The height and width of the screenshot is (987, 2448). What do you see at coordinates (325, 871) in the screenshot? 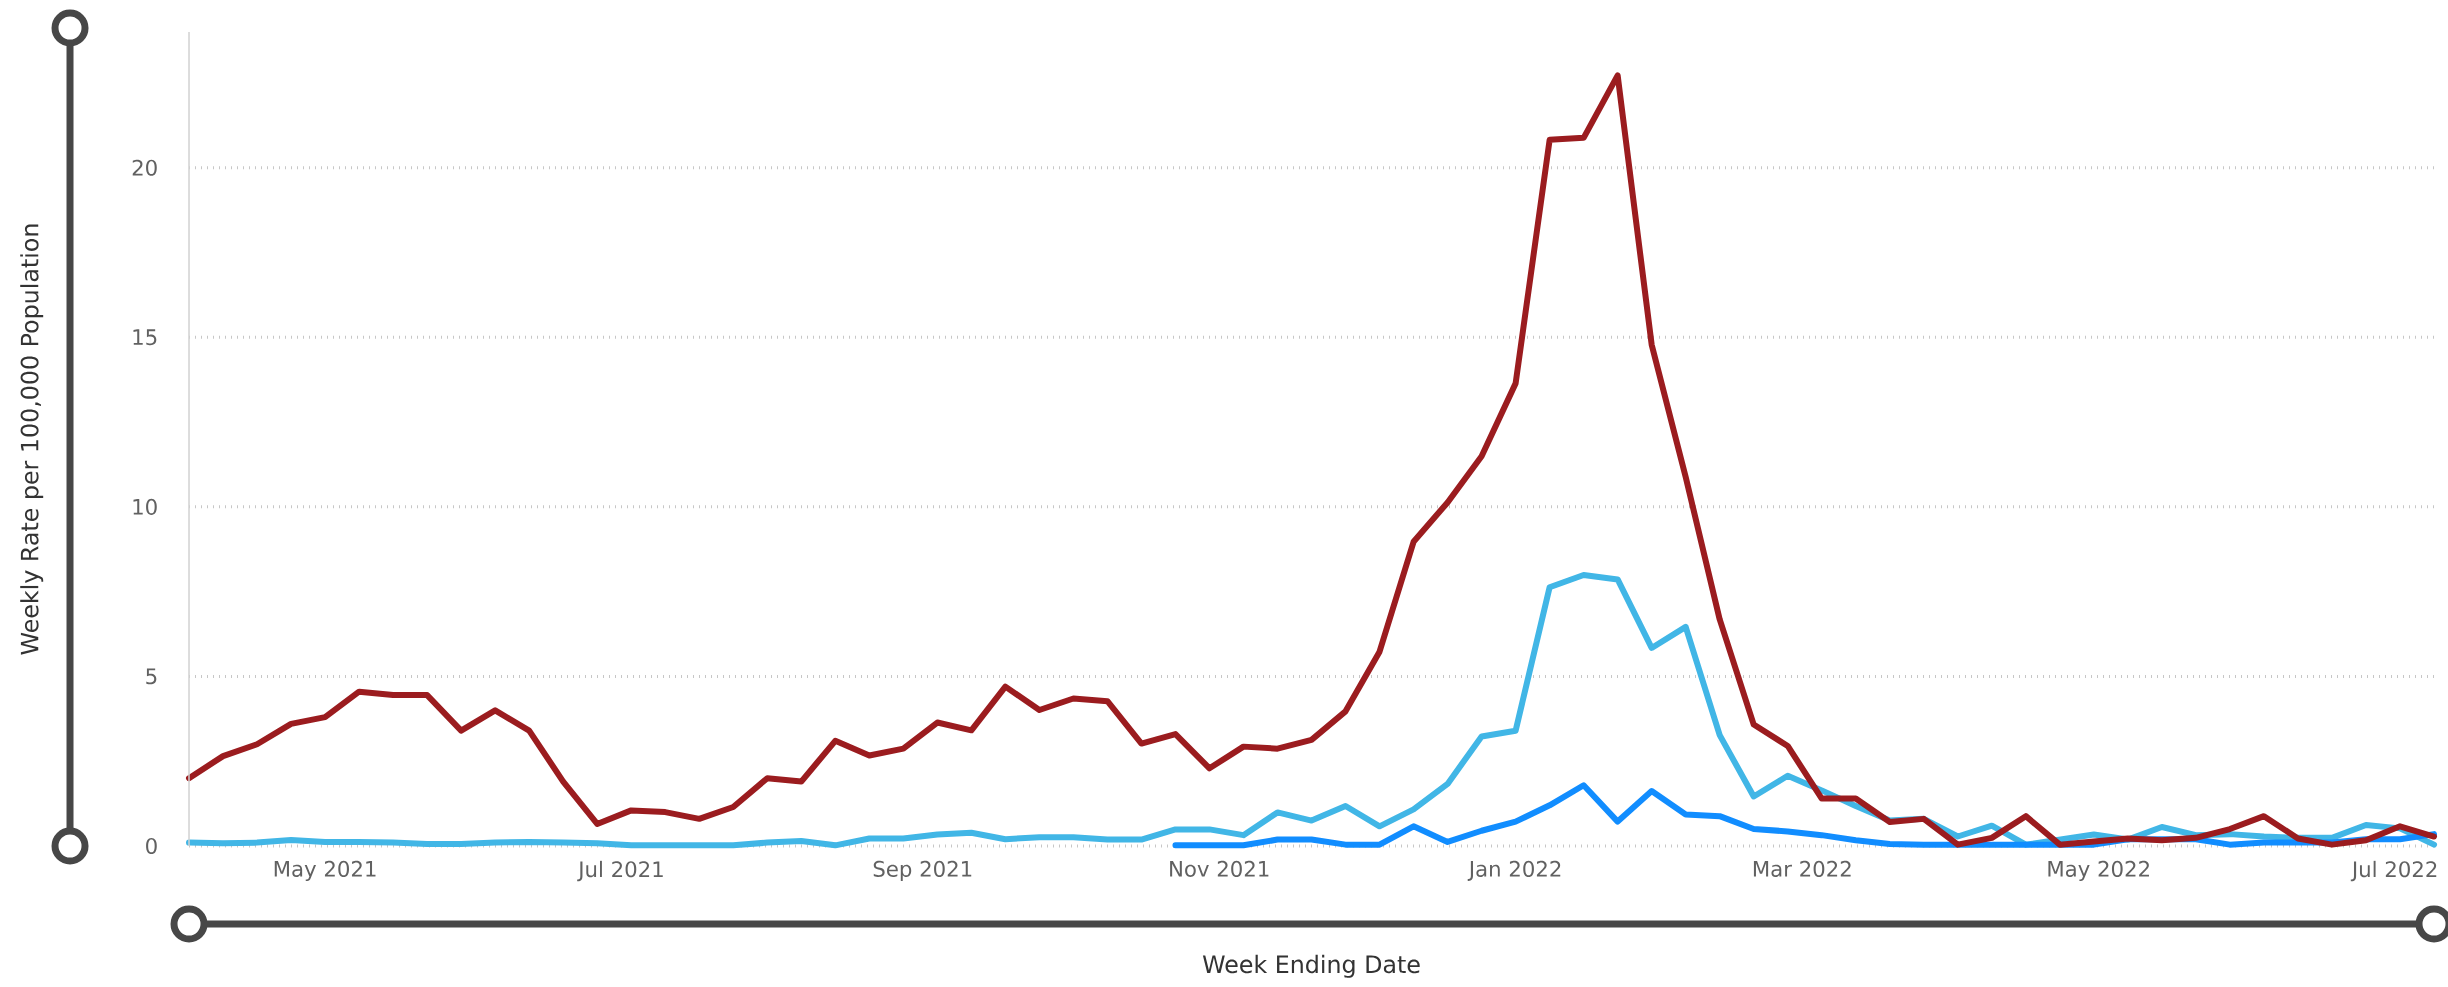
I see `x-tick-label: May 2021` at bounding box center [325, 871].